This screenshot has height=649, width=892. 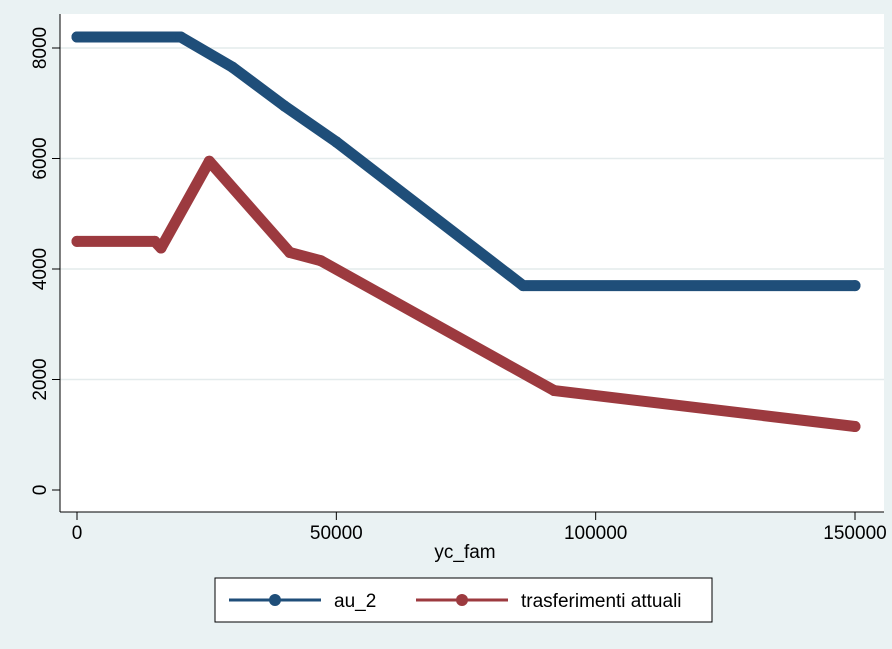 What do you see at coordinates (336, 533) in the screenshot?
I see `x-tick-label-1: 50000` at bounding box center [336, 533].